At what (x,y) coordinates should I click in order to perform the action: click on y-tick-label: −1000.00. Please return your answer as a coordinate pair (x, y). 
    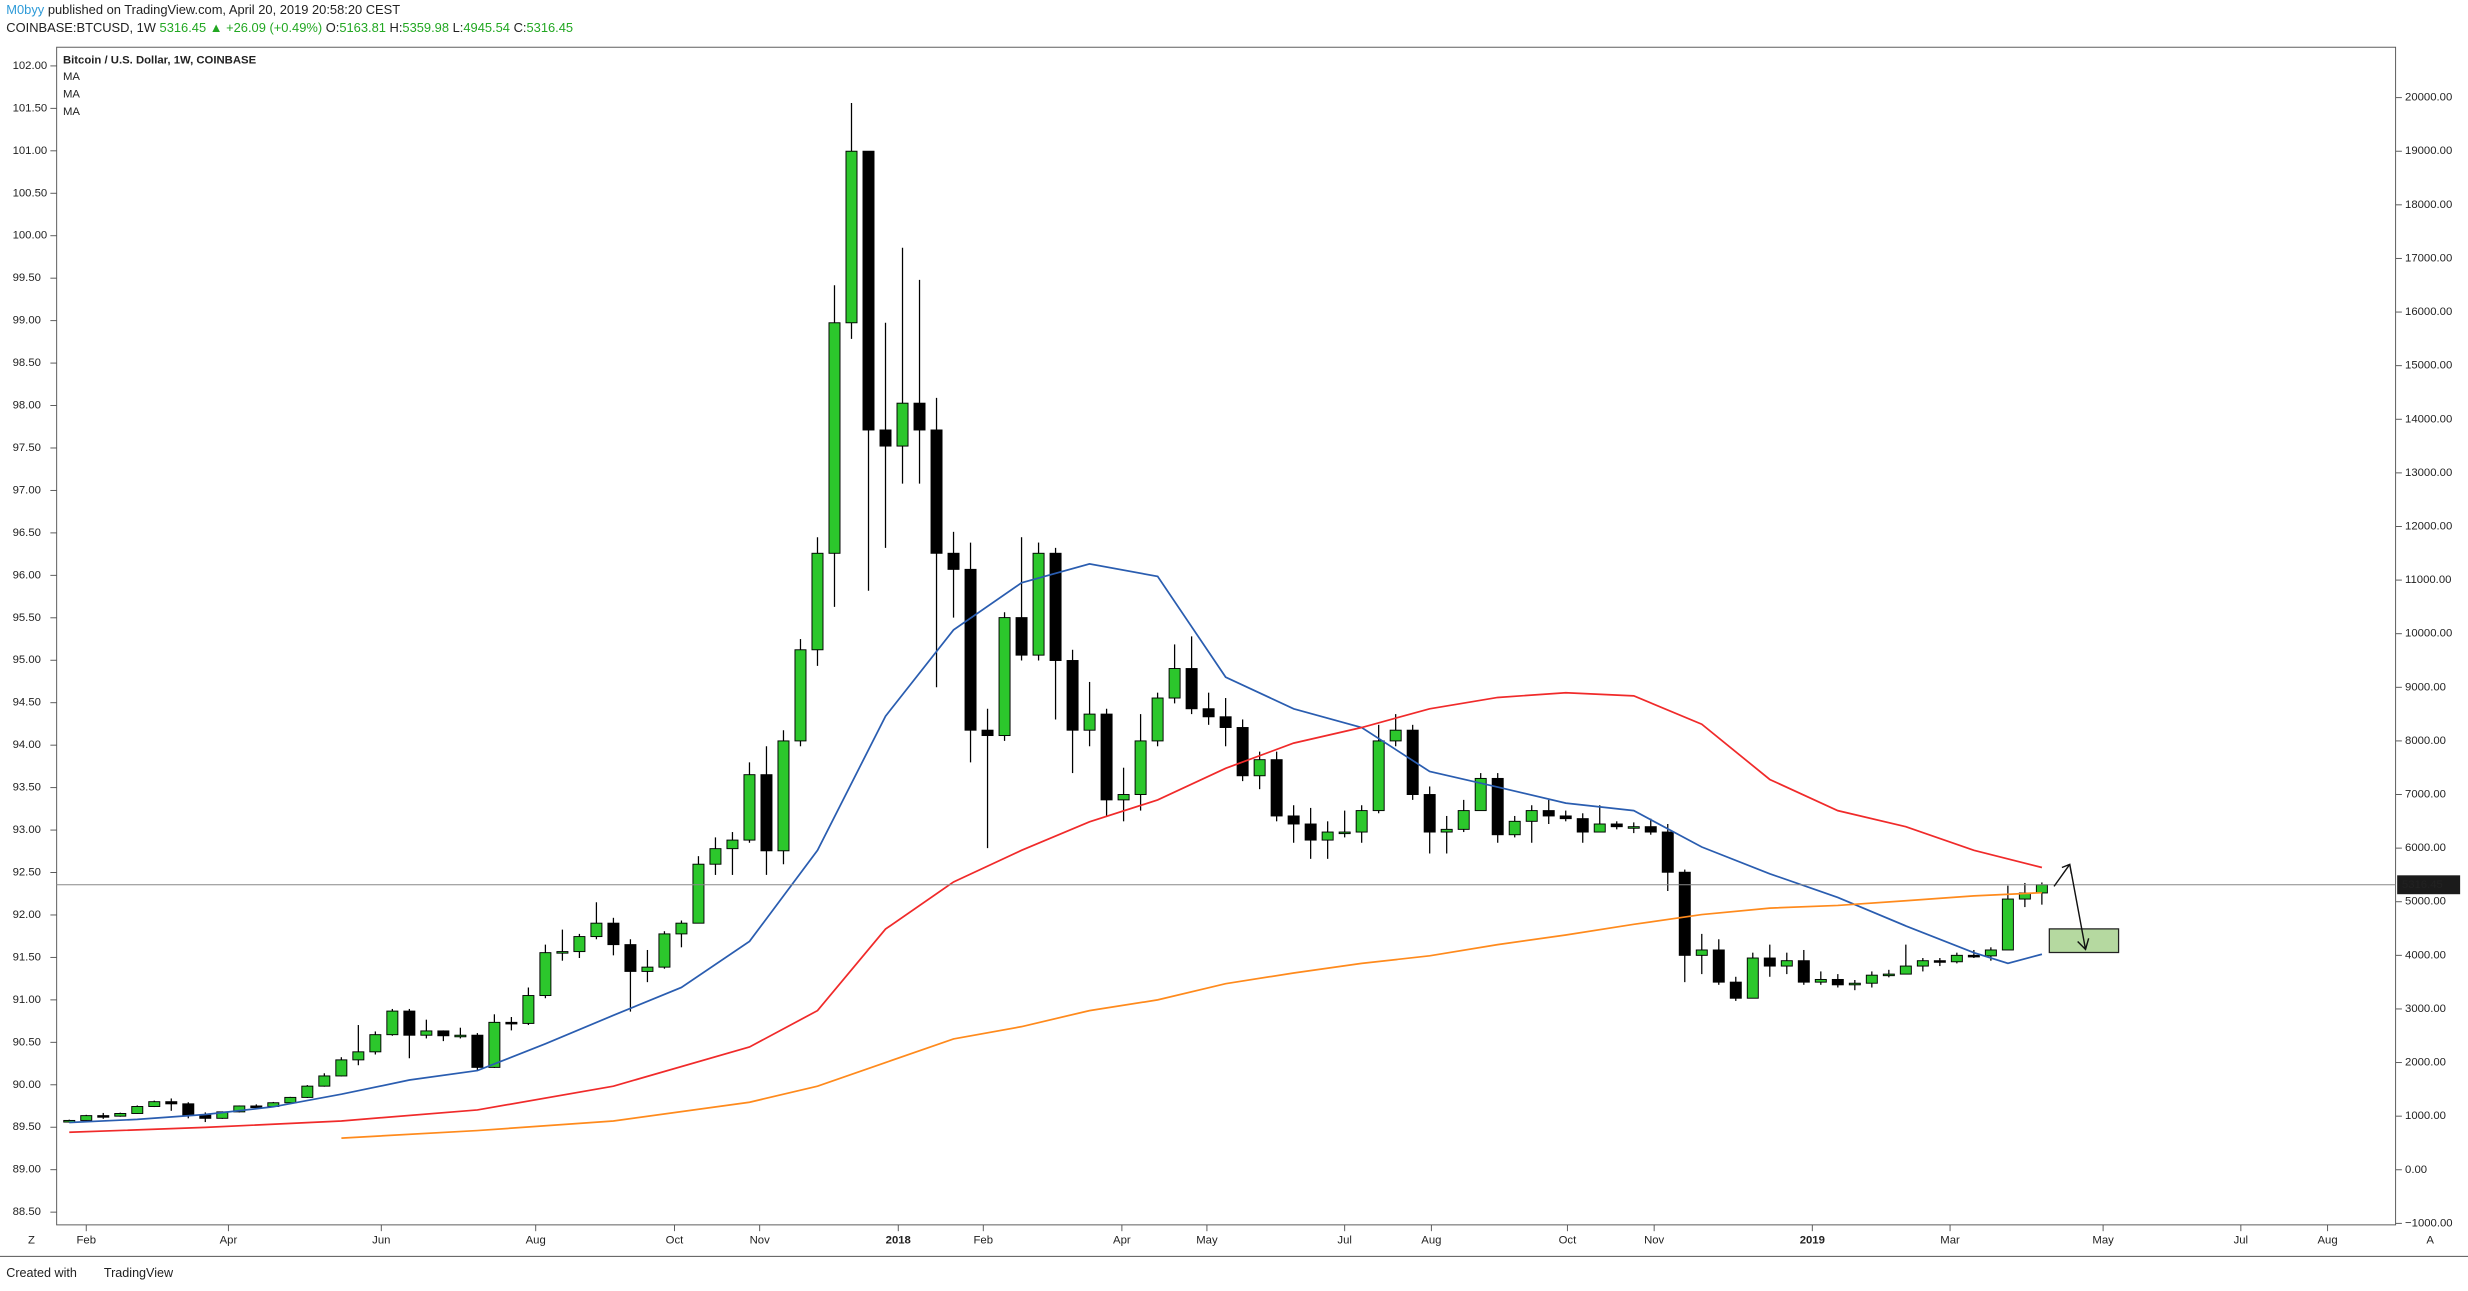
    Looking at the image, I should click on (2429, 1223).